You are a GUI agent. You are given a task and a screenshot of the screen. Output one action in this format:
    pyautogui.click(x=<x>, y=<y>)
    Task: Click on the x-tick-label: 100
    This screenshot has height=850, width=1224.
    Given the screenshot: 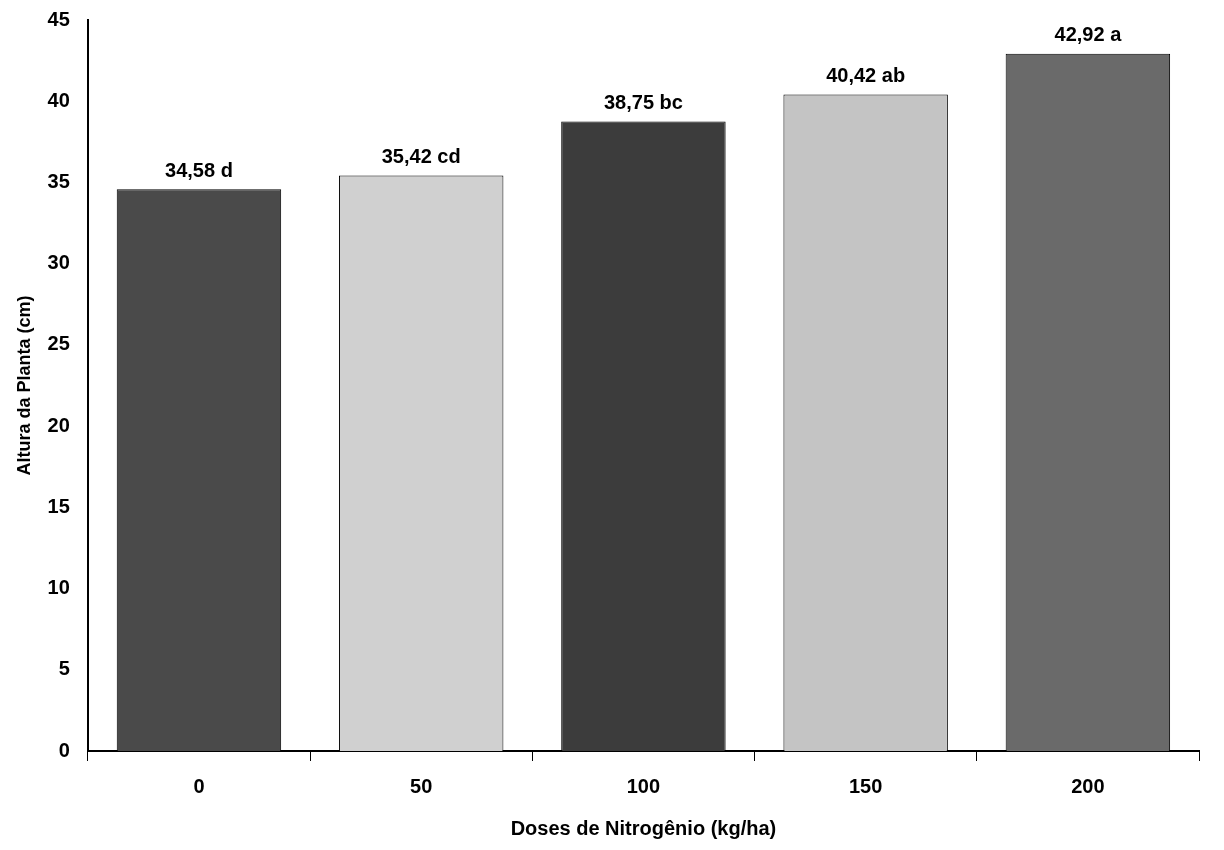 What is the action you would take?
    pyautogui.click(x=643, y=785)
    